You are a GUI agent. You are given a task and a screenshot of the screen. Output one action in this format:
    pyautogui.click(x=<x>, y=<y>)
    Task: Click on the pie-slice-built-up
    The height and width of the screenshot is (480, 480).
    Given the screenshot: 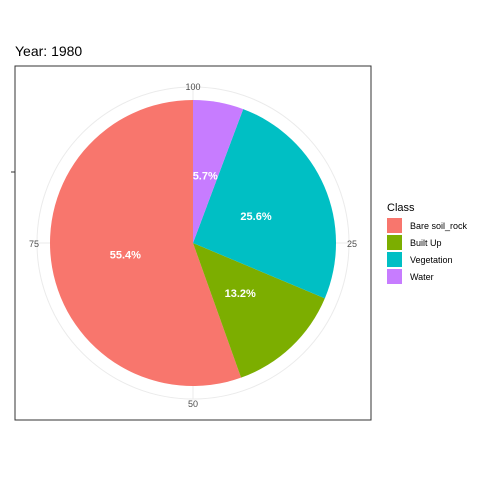 What is the action you would take?
    pyautogui.click(x=259, y=310)
    